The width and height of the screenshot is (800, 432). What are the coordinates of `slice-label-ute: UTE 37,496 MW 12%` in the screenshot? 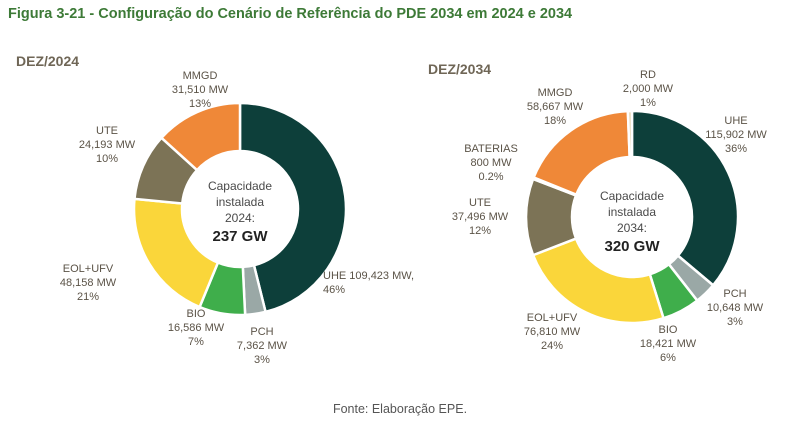 It's located at (480, 217).